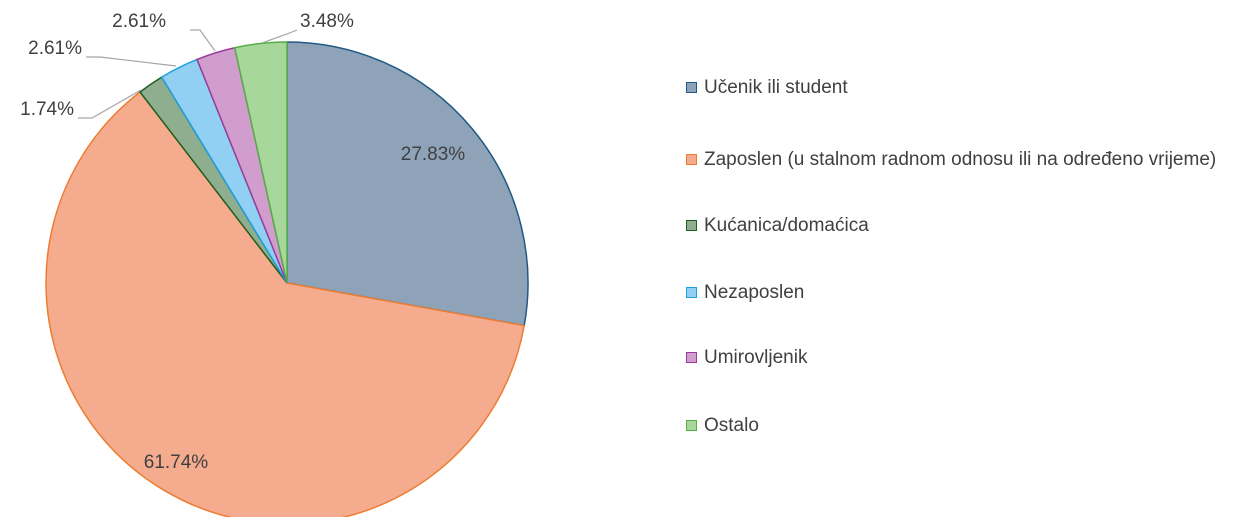 The image size is (1246, 517). I want to click on legend-item: Ostalo, so click(955, 426).